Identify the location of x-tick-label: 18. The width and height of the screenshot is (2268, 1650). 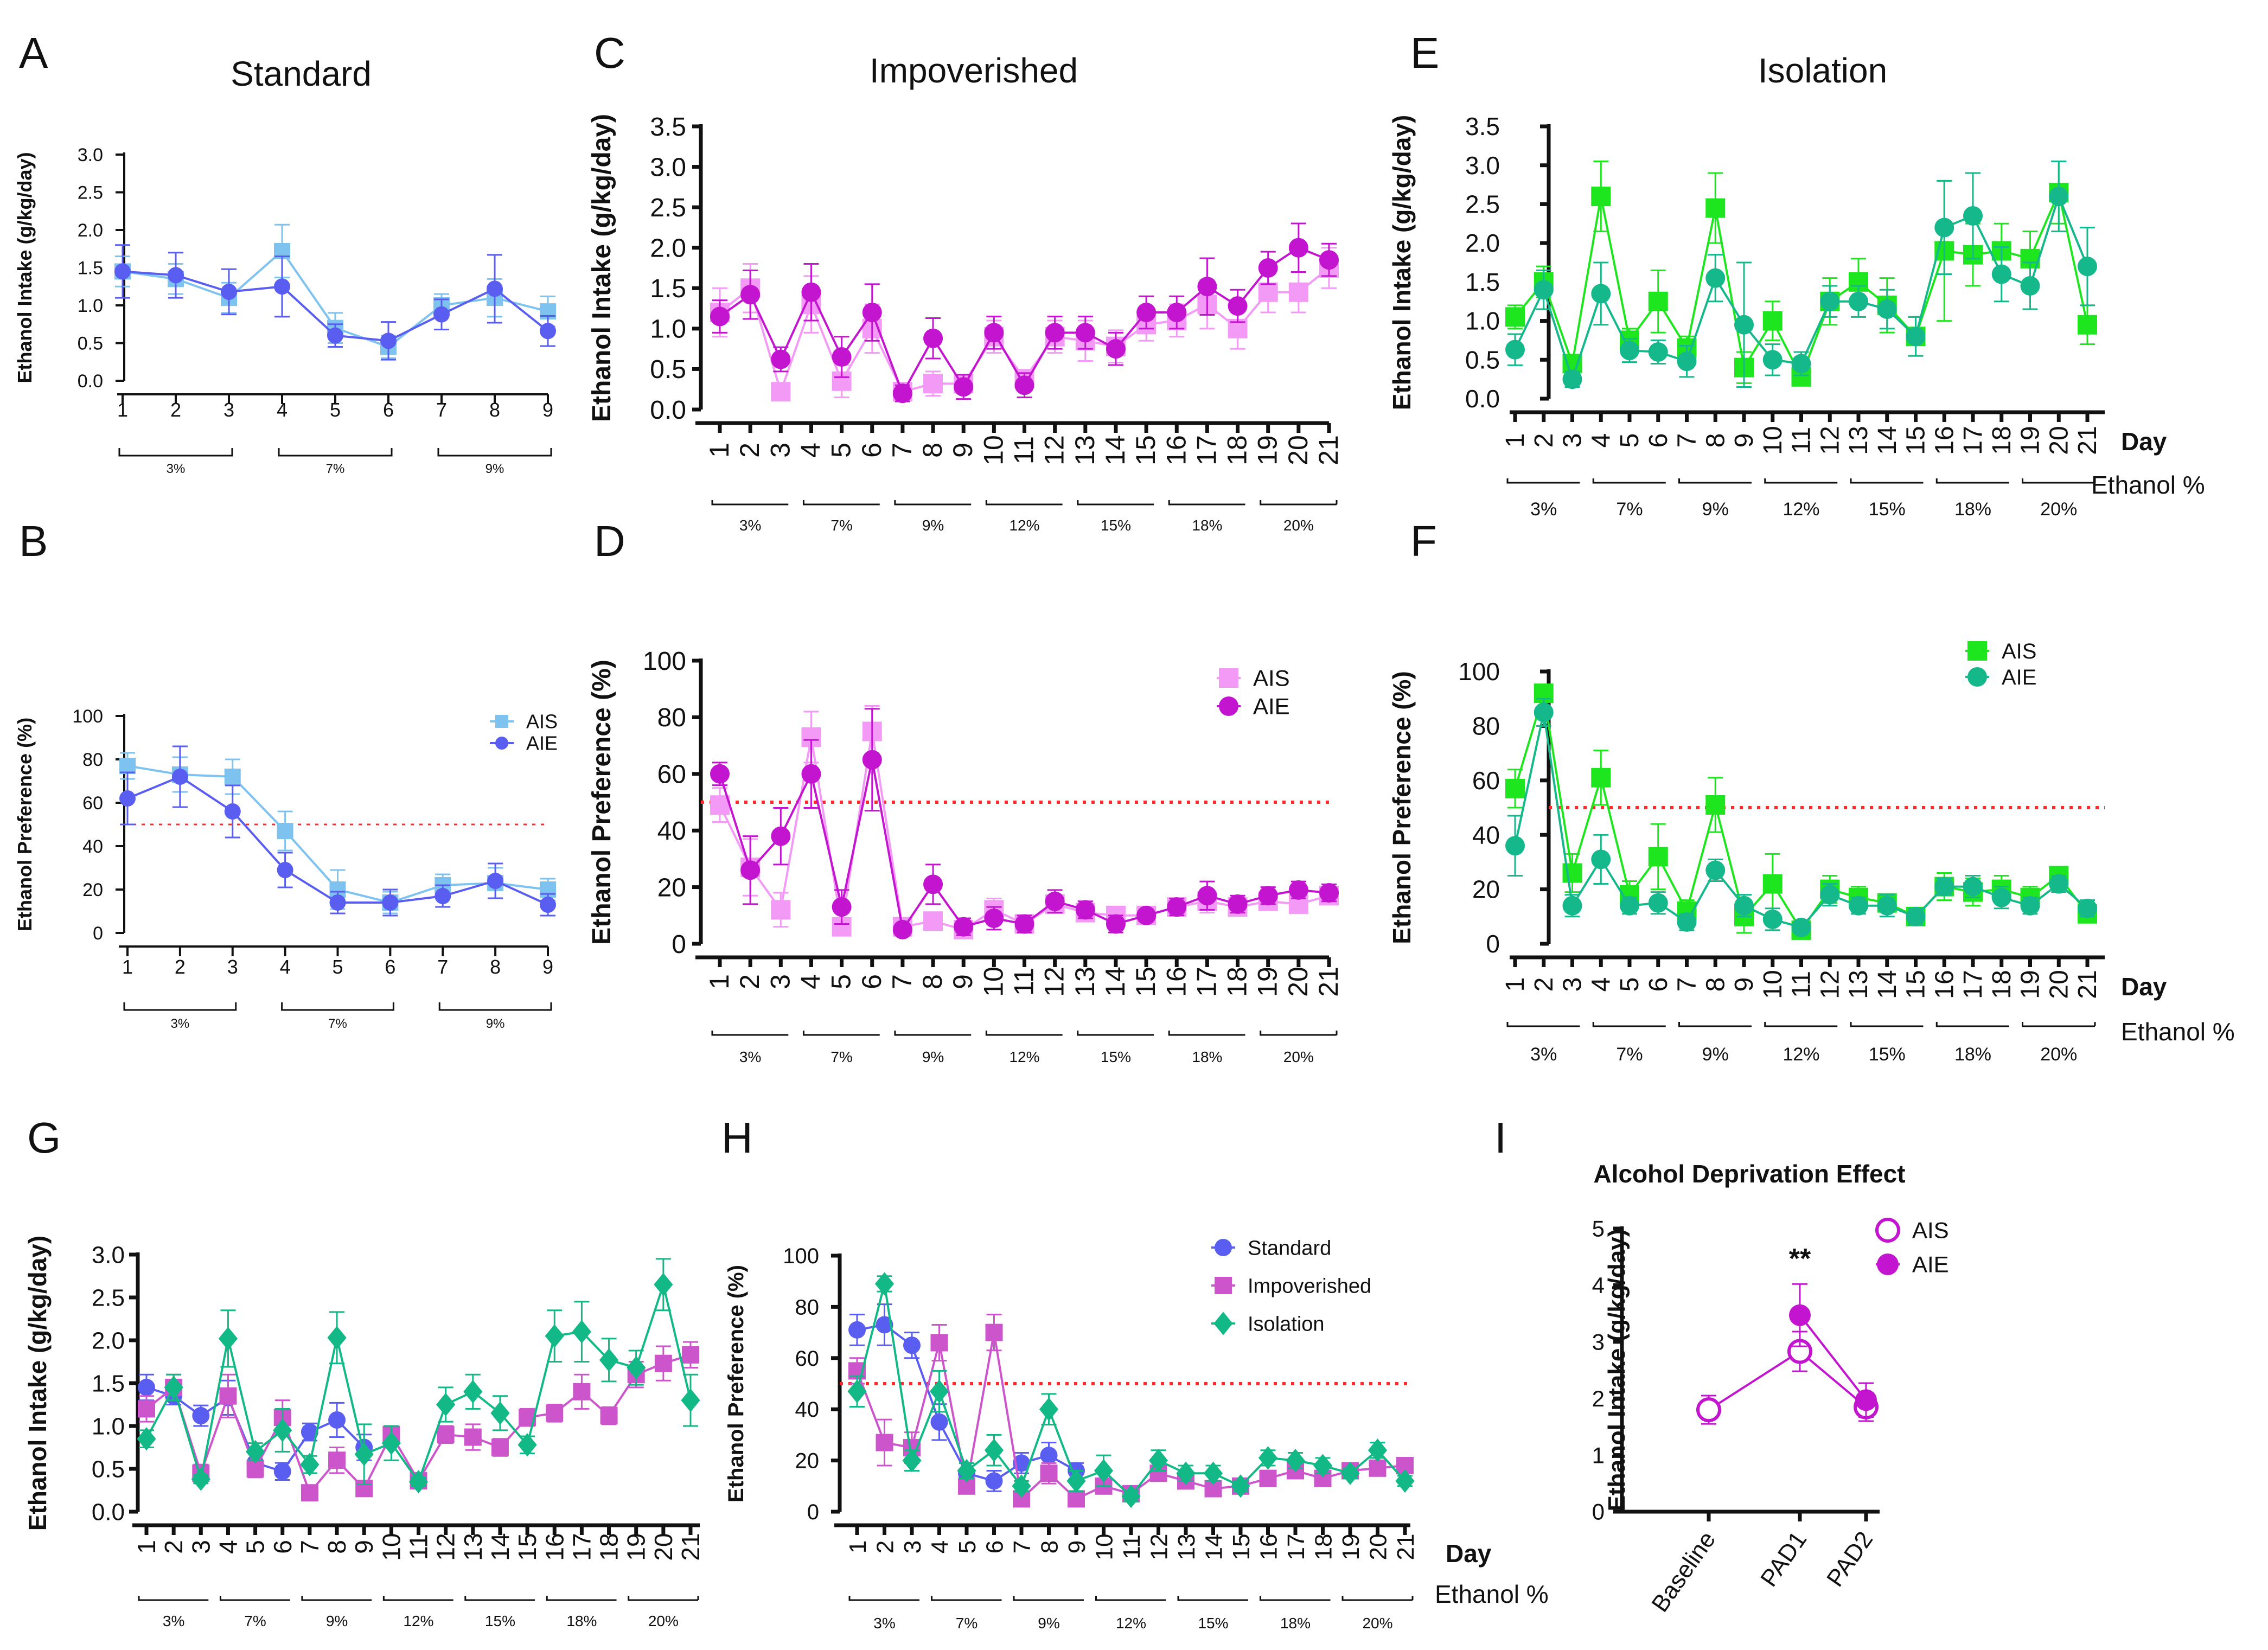
(1237, 450).